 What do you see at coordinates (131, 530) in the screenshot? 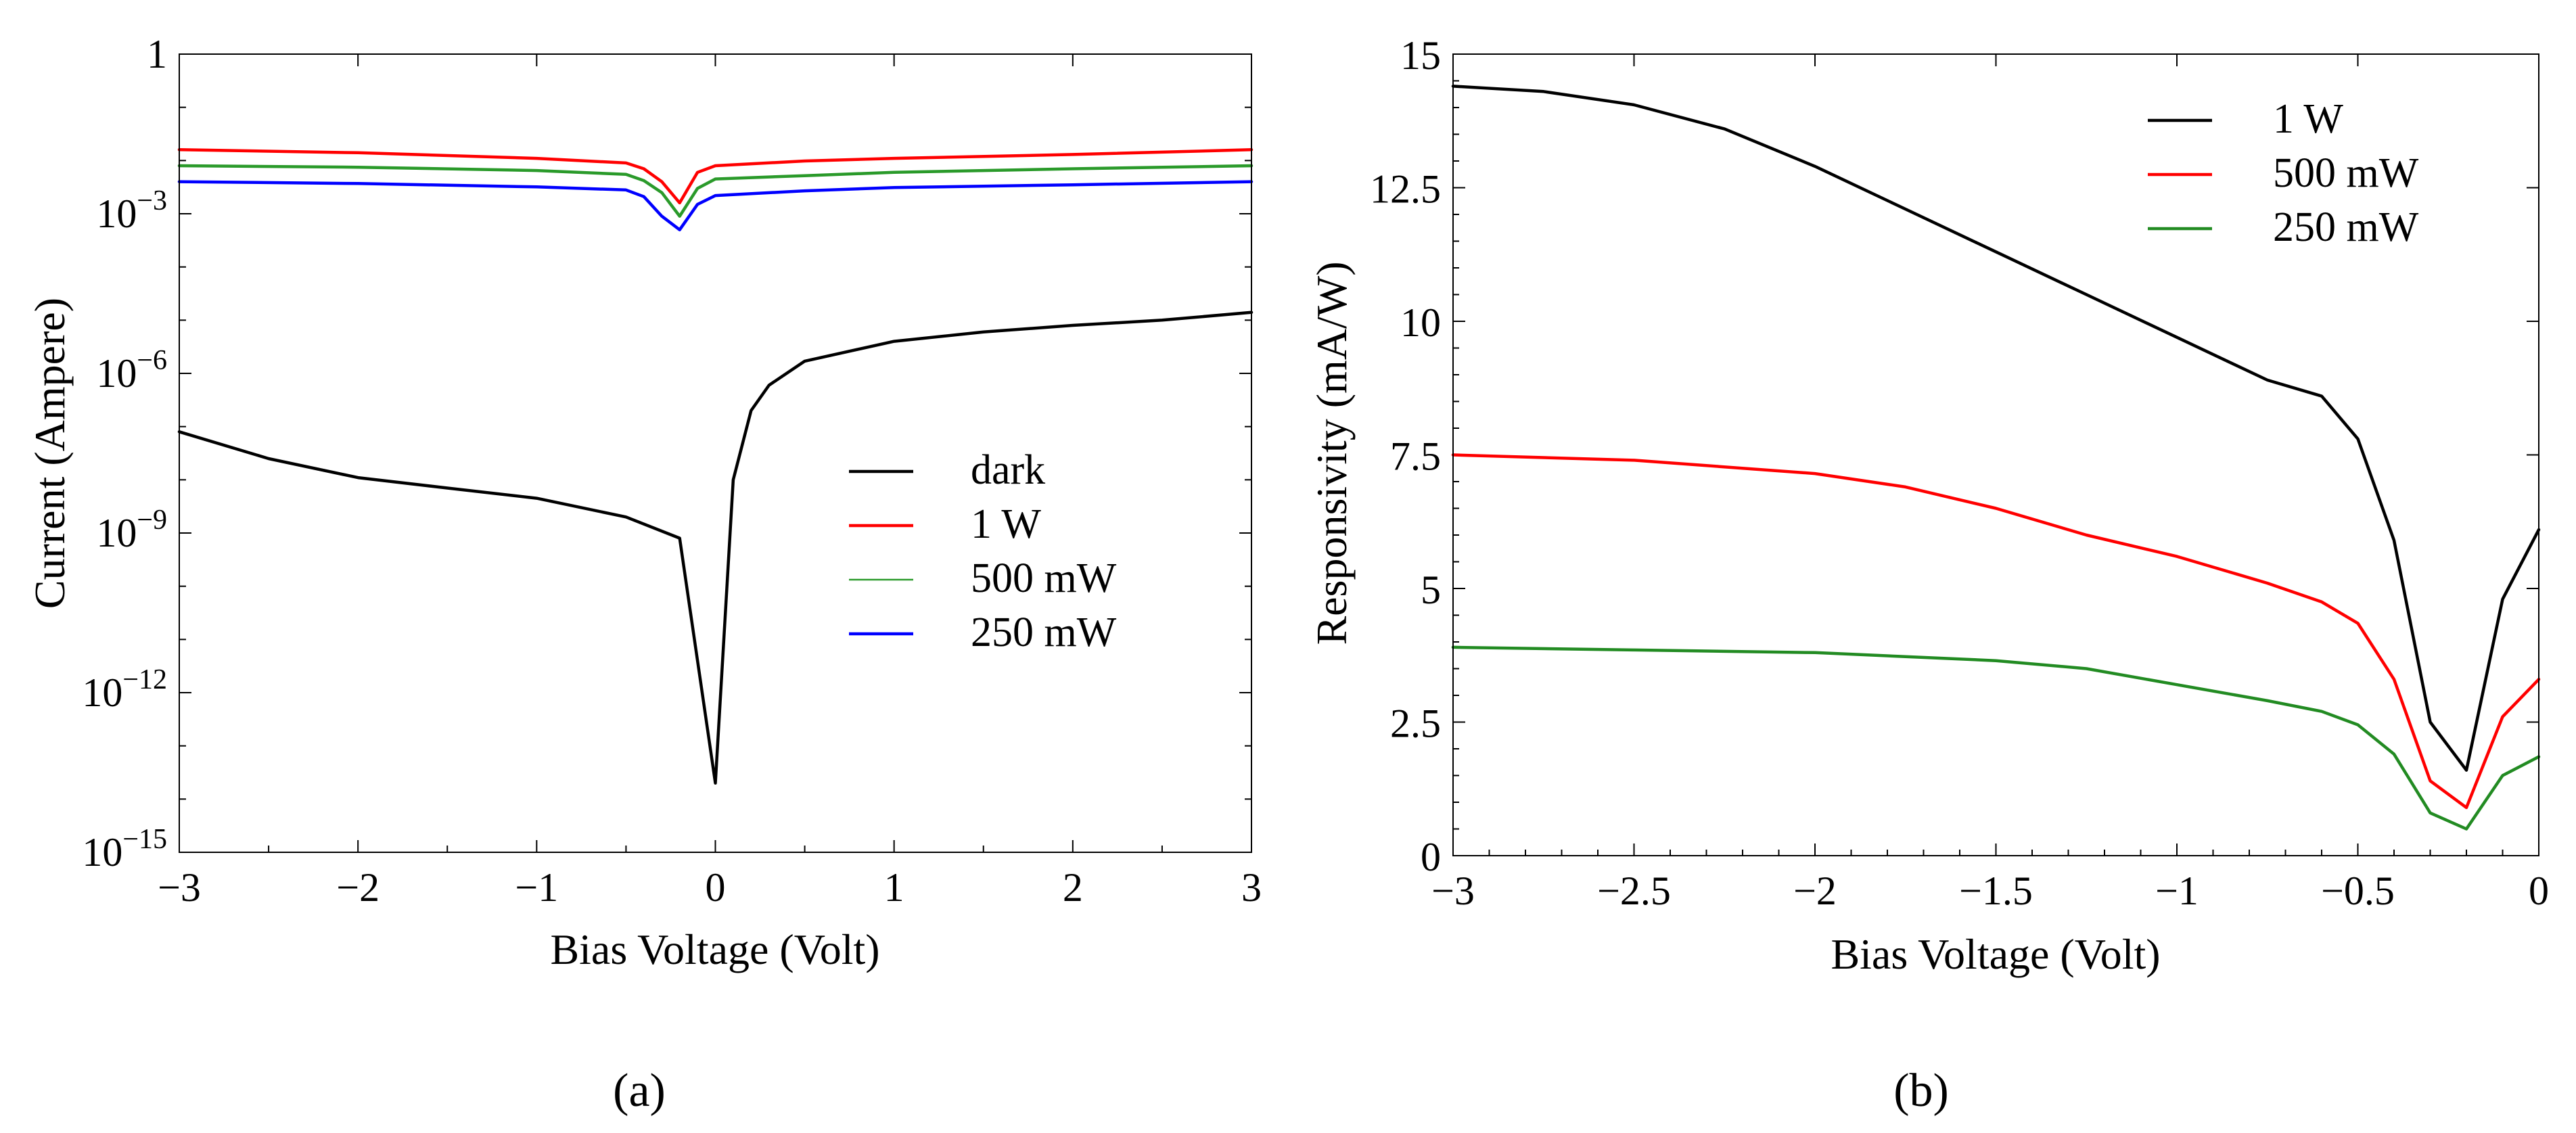
I see `chart-a-y-tick-label: 10⁻⁹` at bounding box center [131, 530].